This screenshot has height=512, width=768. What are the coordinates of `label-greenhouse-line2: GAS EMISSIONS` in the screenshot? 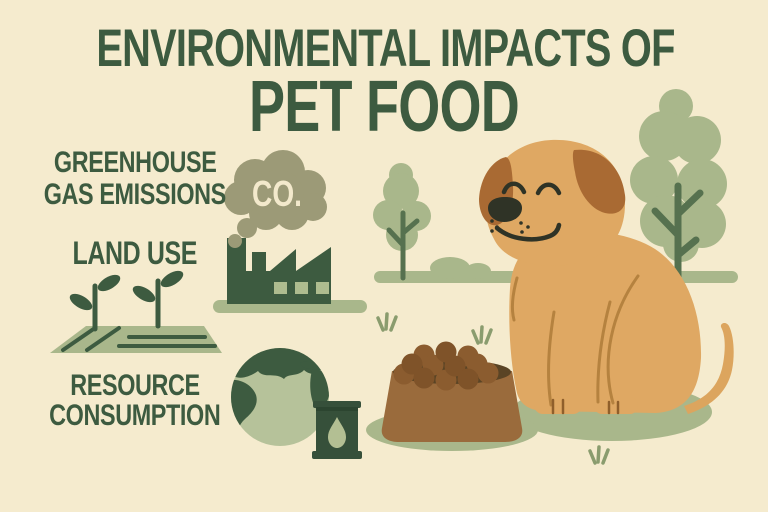 It's located at (135, 194).